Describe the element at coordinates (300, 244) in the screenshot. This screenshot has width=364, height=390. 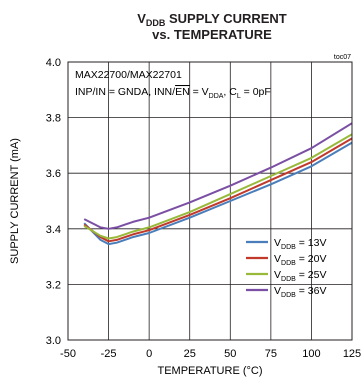
I see `legend-label: VDDB = 13V` at that location.